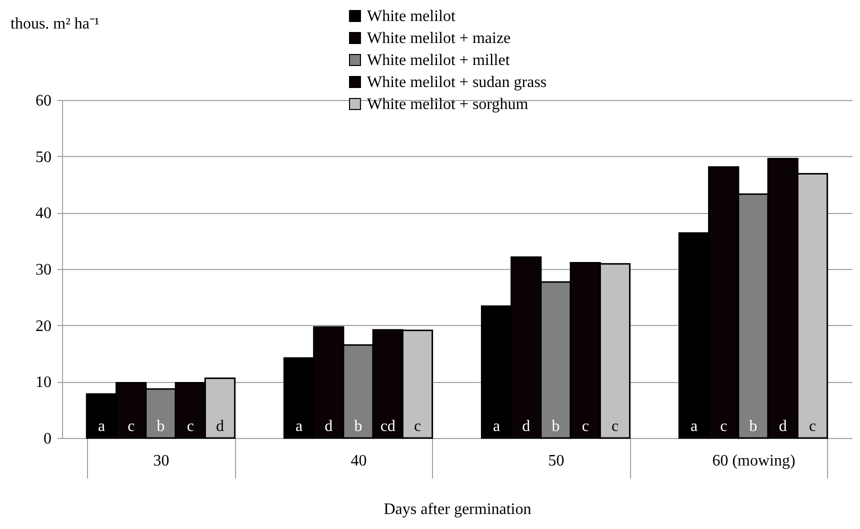  What do you see at coordinates (388, 426) in the screenshot?
I see `data-label: cd` at bounding box center [388, 426].